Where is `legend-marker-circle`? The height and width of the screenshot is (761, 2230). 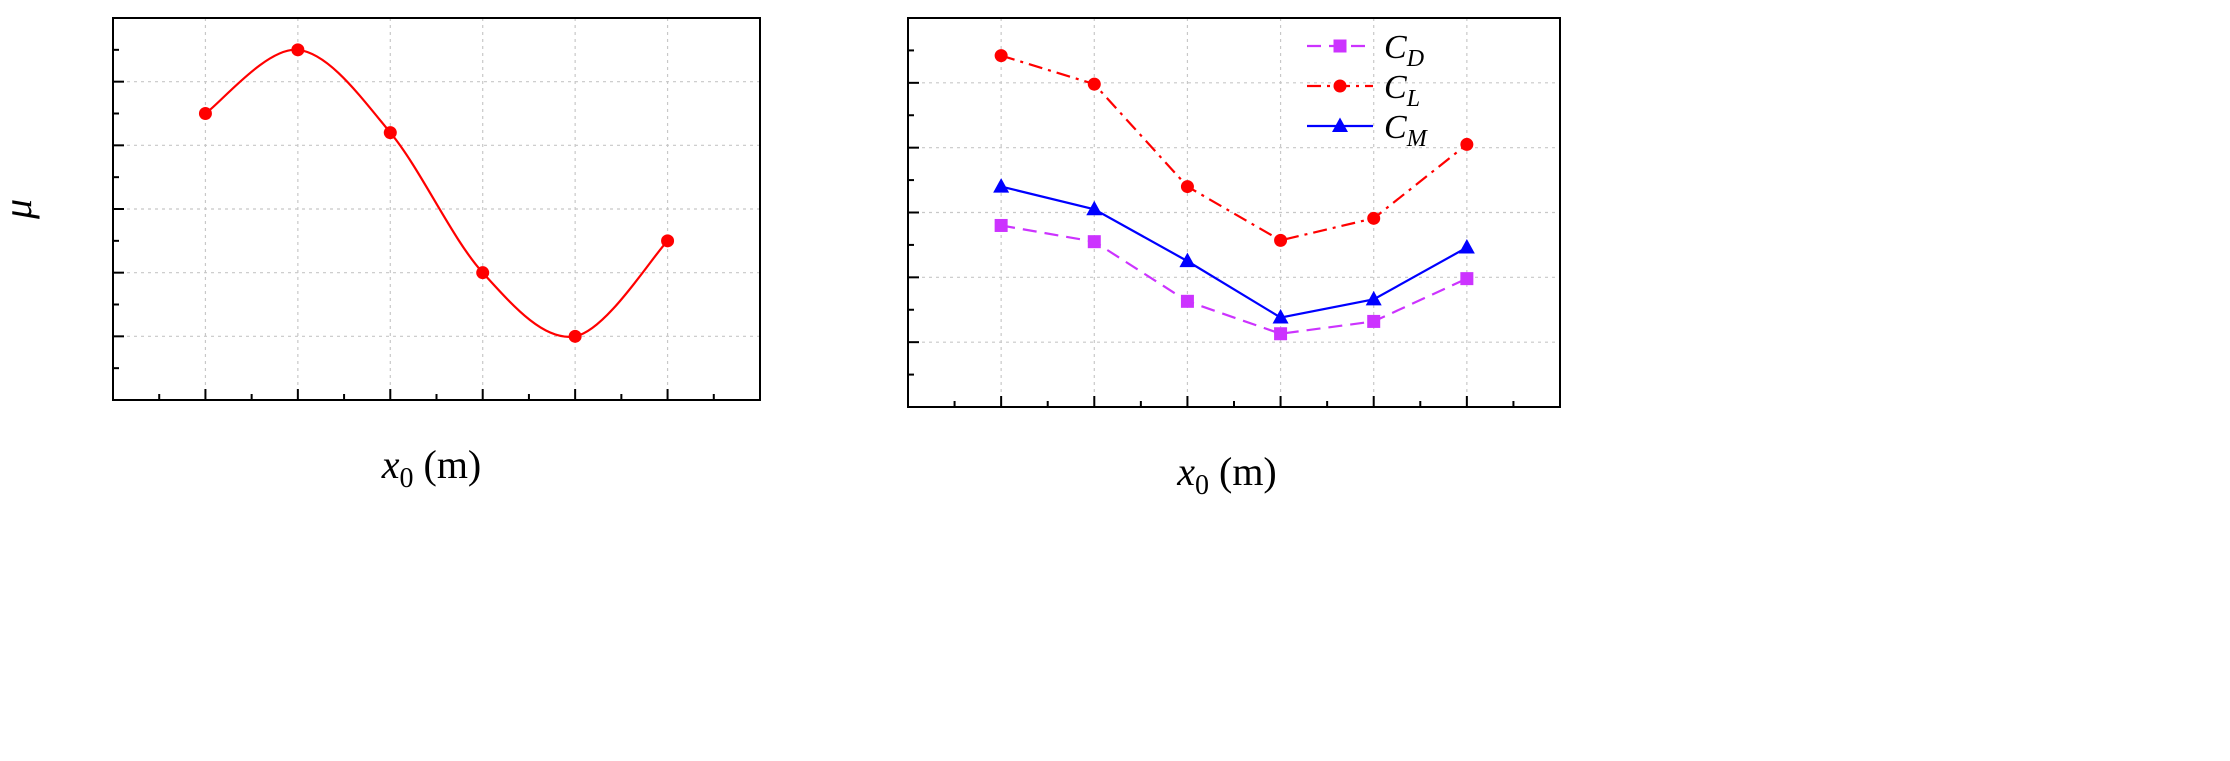 legend-marker-circle is located at coordinates (1340, 86).